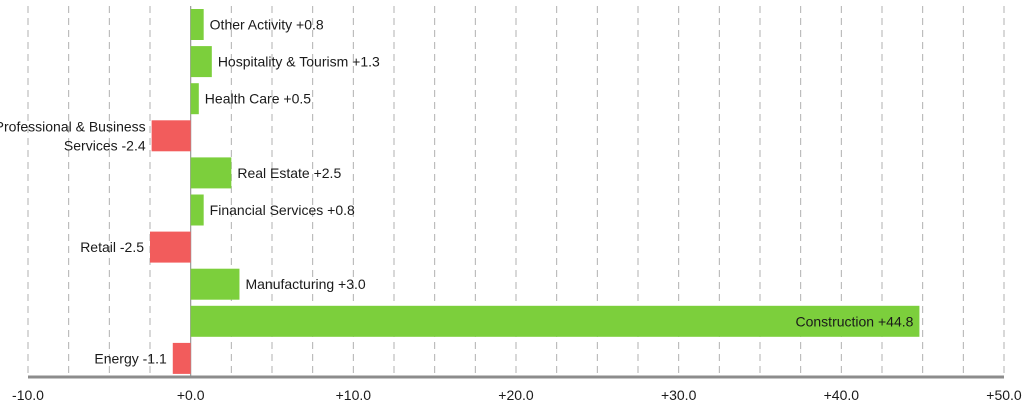 The image size is (1029, 406). Describe the element at coordinates (194, 99) in the screenshot. I see `bar-health-care` at that location.